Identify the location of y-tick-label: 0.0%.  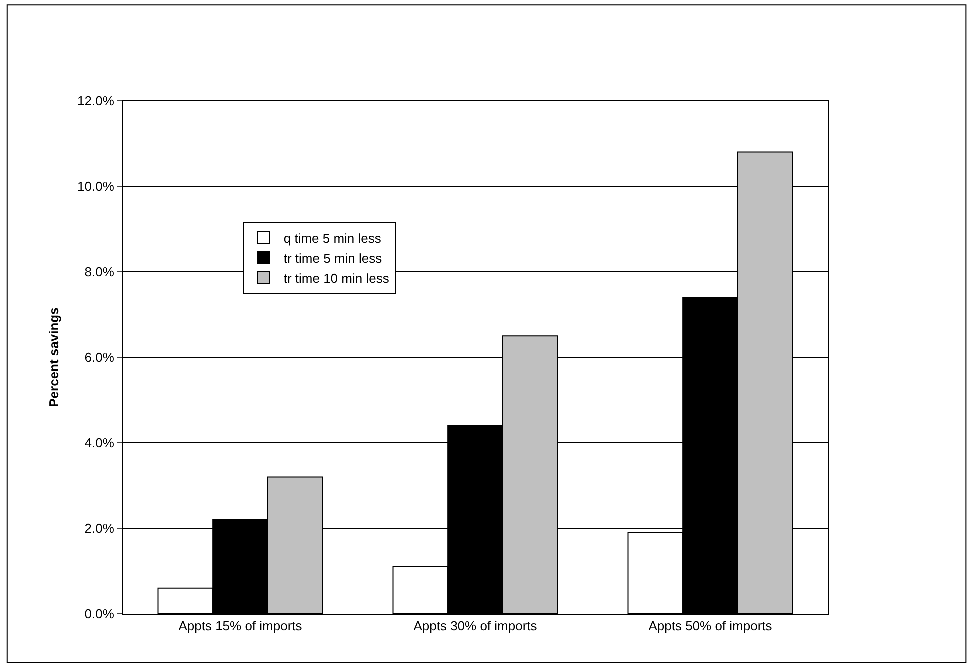
(99, 614).